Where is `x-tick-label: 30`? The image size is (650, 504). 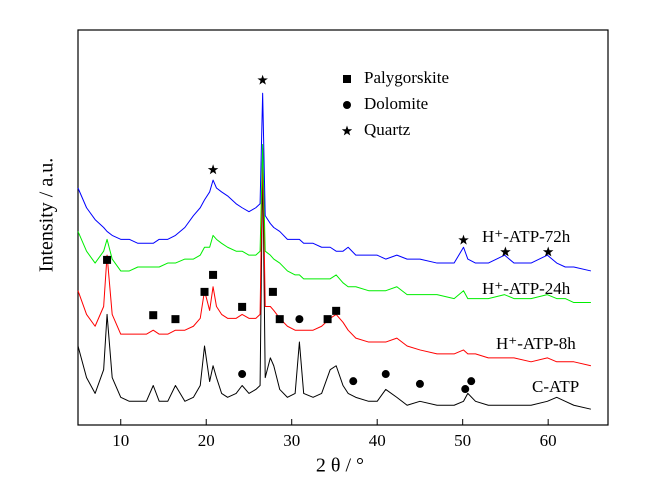
x-tick-label: 30 is located at coordinates (291, 440).